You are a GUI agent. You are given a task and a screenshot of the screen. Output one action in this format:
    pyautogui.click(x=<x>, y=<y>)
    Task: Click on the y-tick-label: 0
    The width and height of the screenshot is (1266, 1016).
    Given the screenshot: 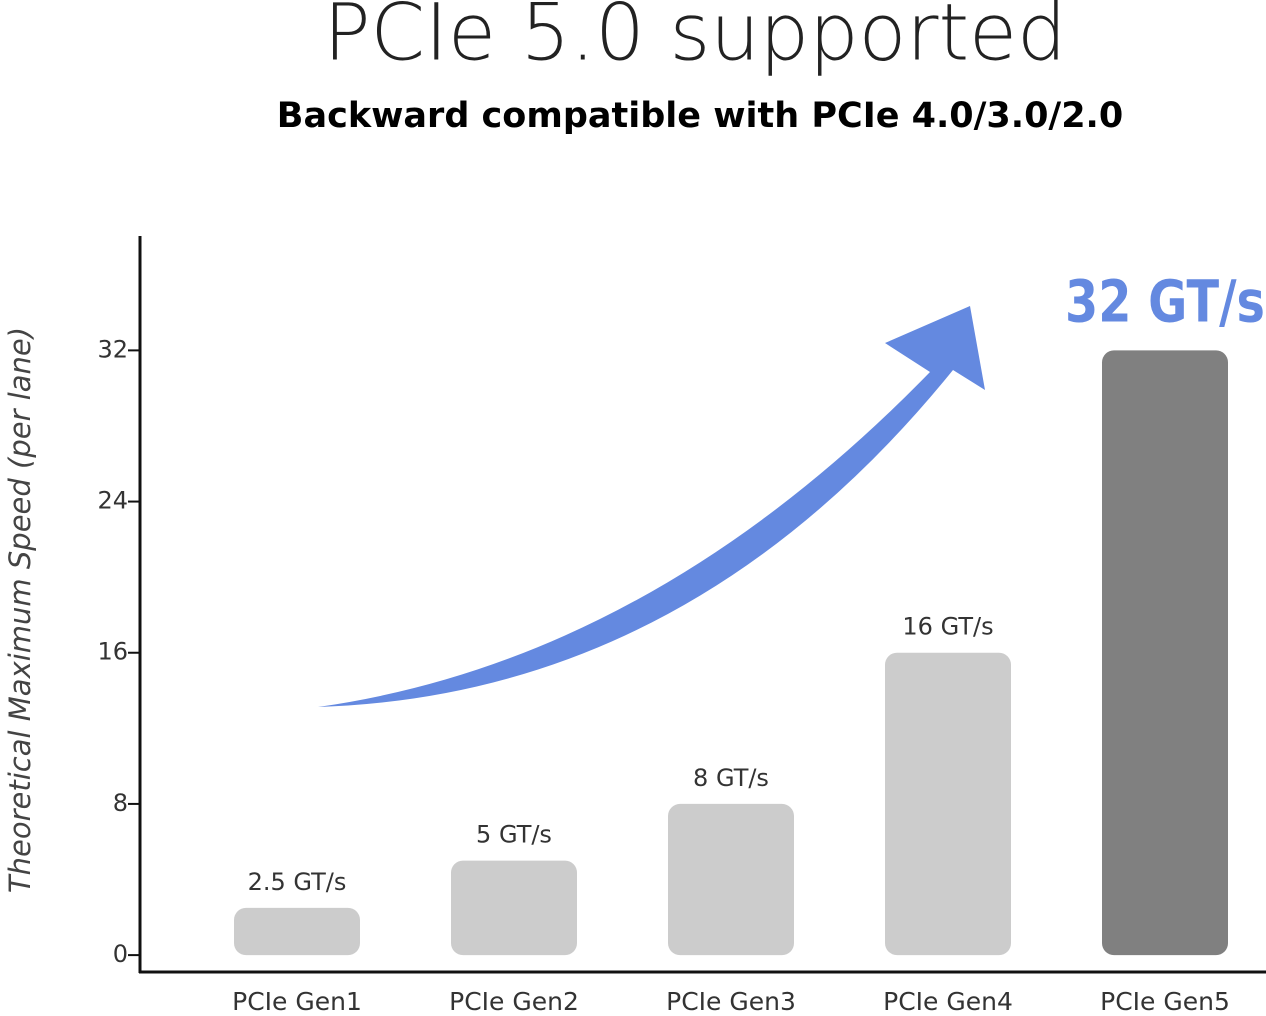 What is the action you would take?
    pyautogui.click(x=120, y=954)
    